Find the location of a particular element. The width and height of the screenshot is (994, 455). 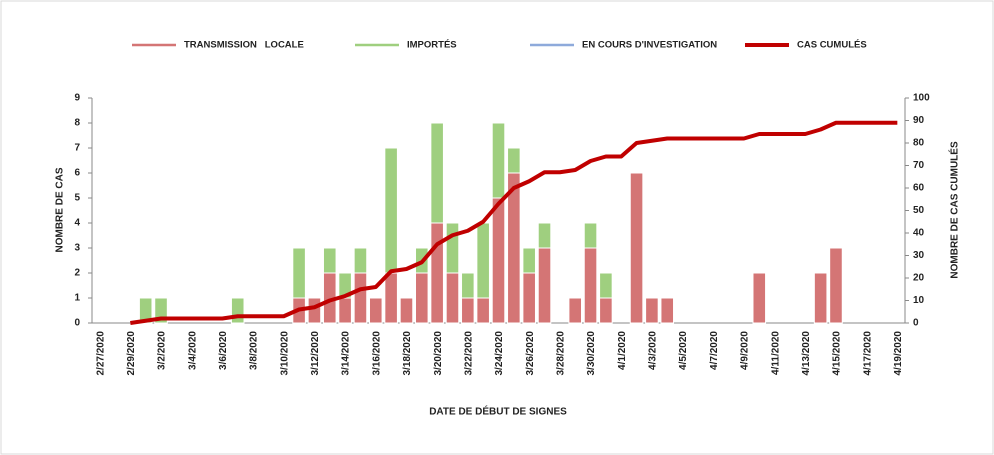

legend-label: CAS CUMULÉS is located at coordinates (832, 45).